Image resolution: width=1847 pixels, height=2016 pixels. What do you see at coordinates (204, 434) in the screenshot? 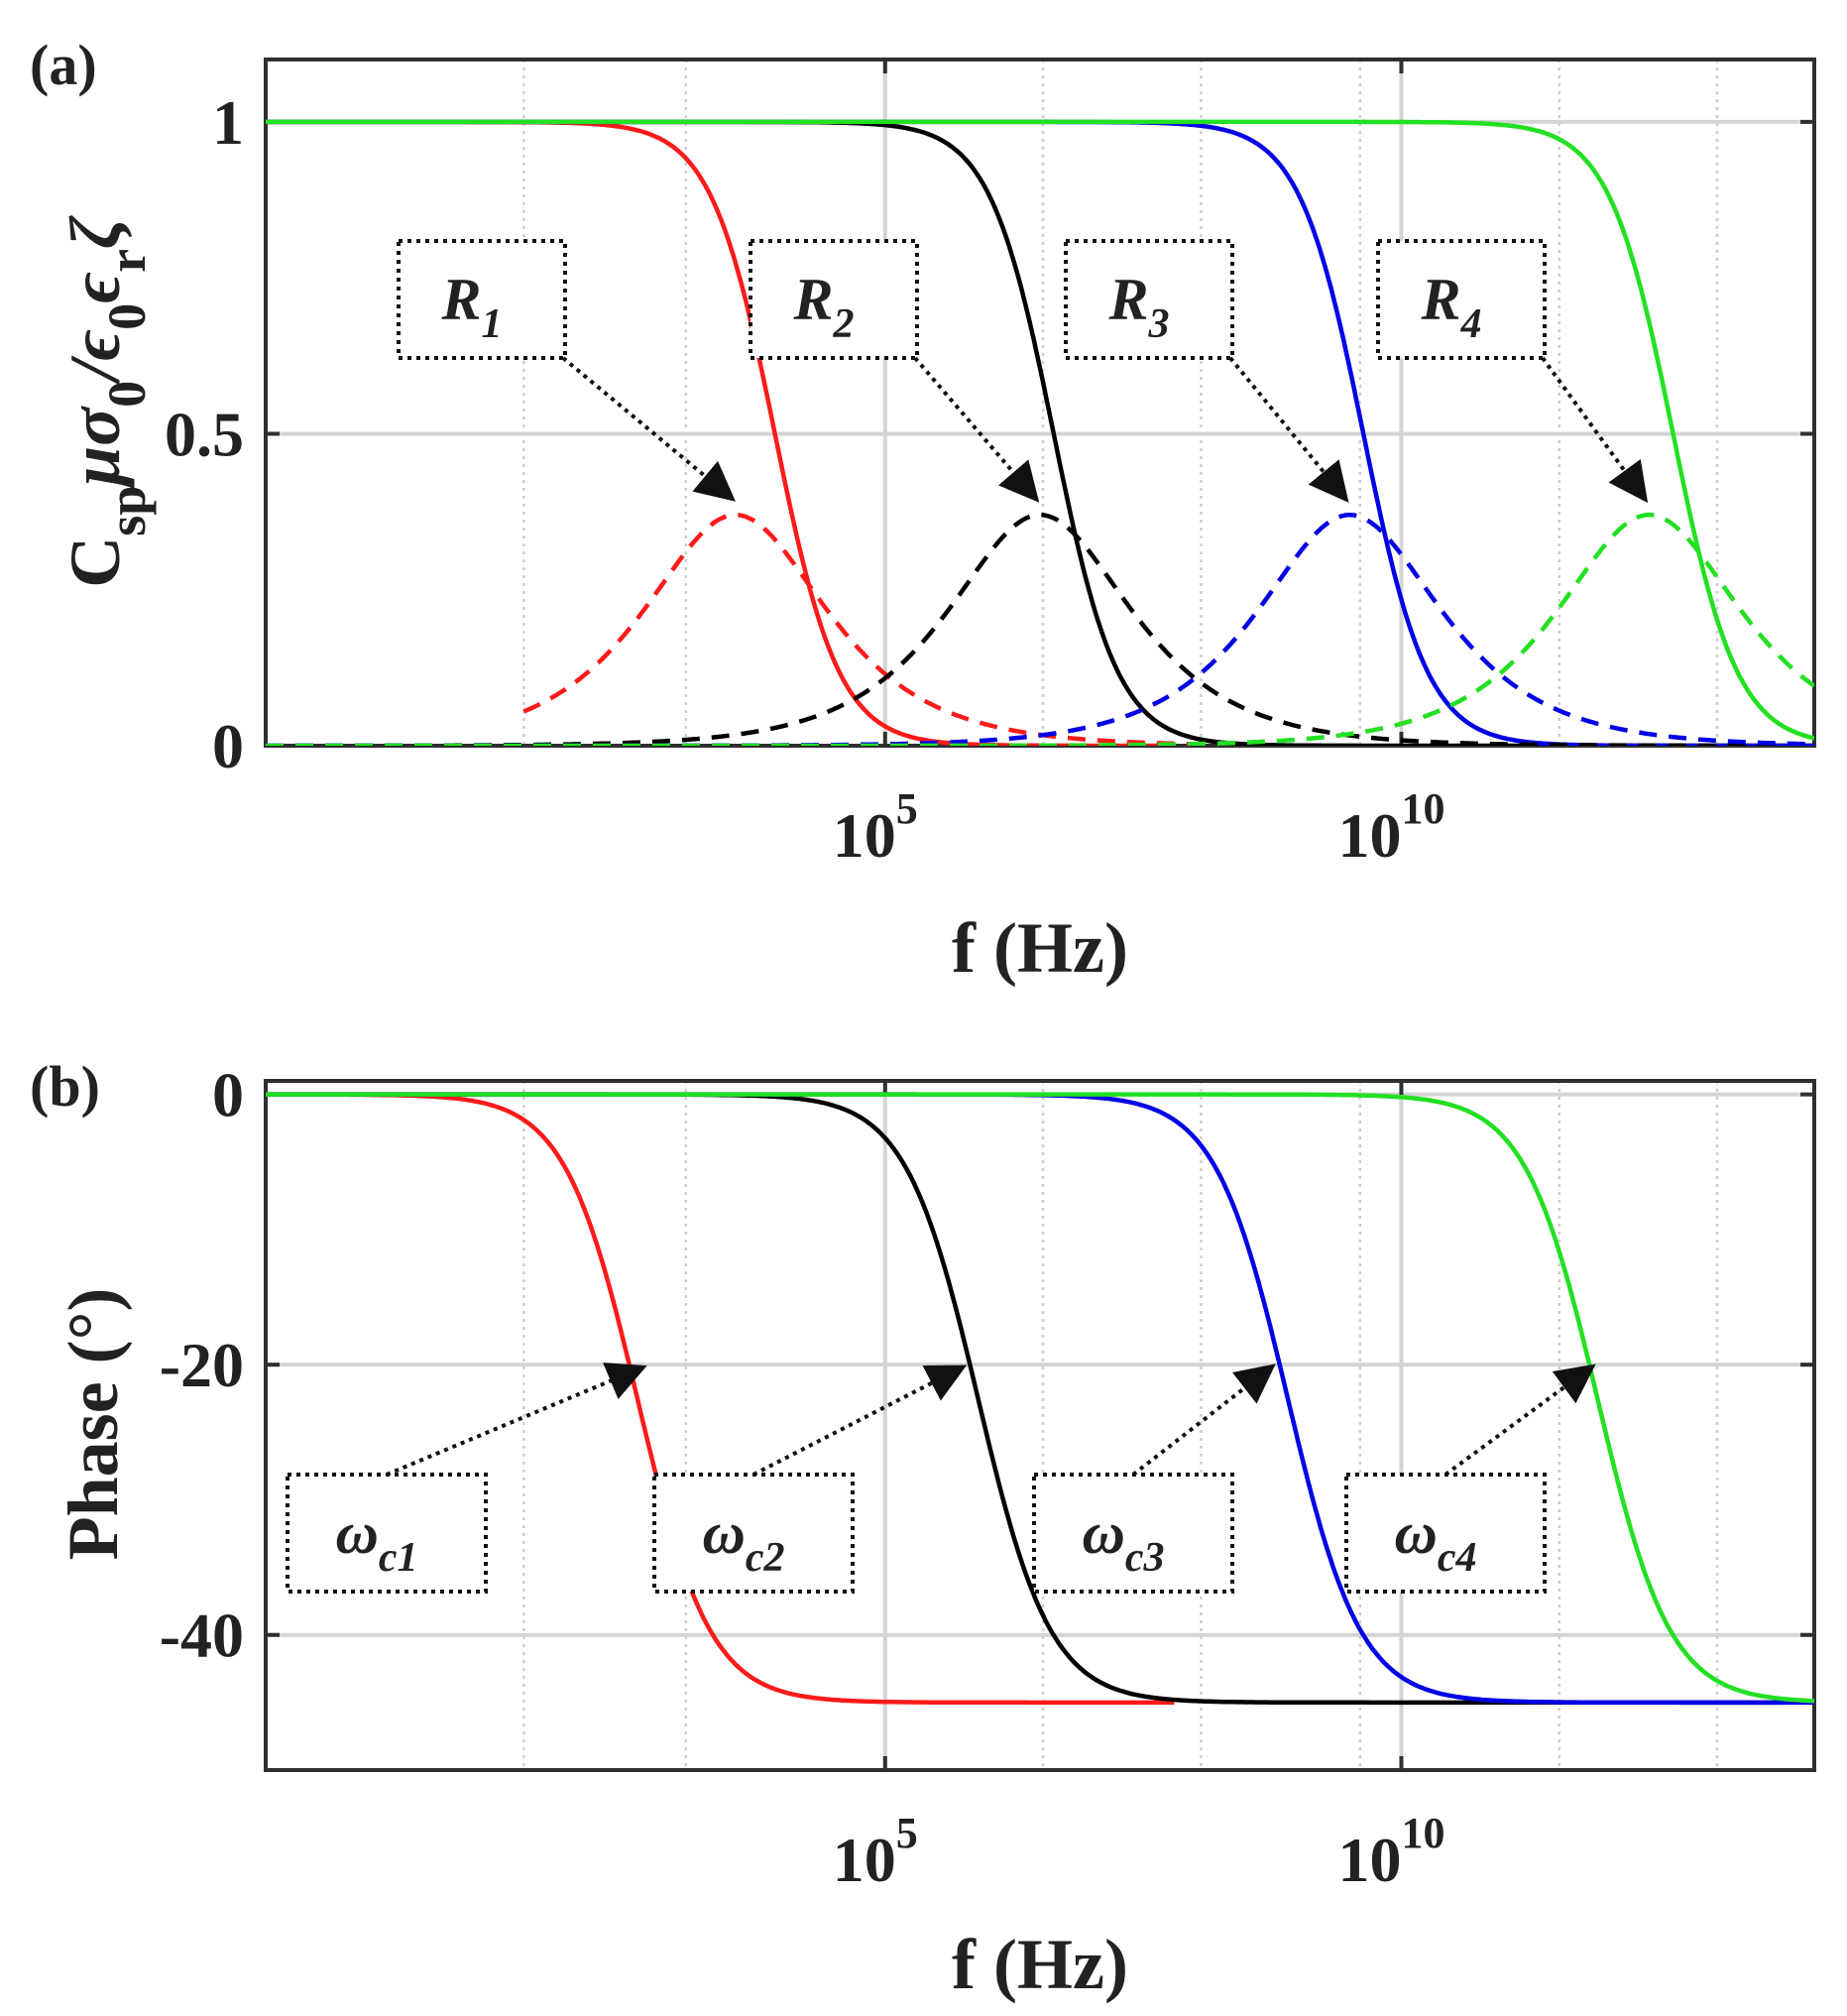
I see `y-tick-label: 0.5` at bounding box center [204, 434].